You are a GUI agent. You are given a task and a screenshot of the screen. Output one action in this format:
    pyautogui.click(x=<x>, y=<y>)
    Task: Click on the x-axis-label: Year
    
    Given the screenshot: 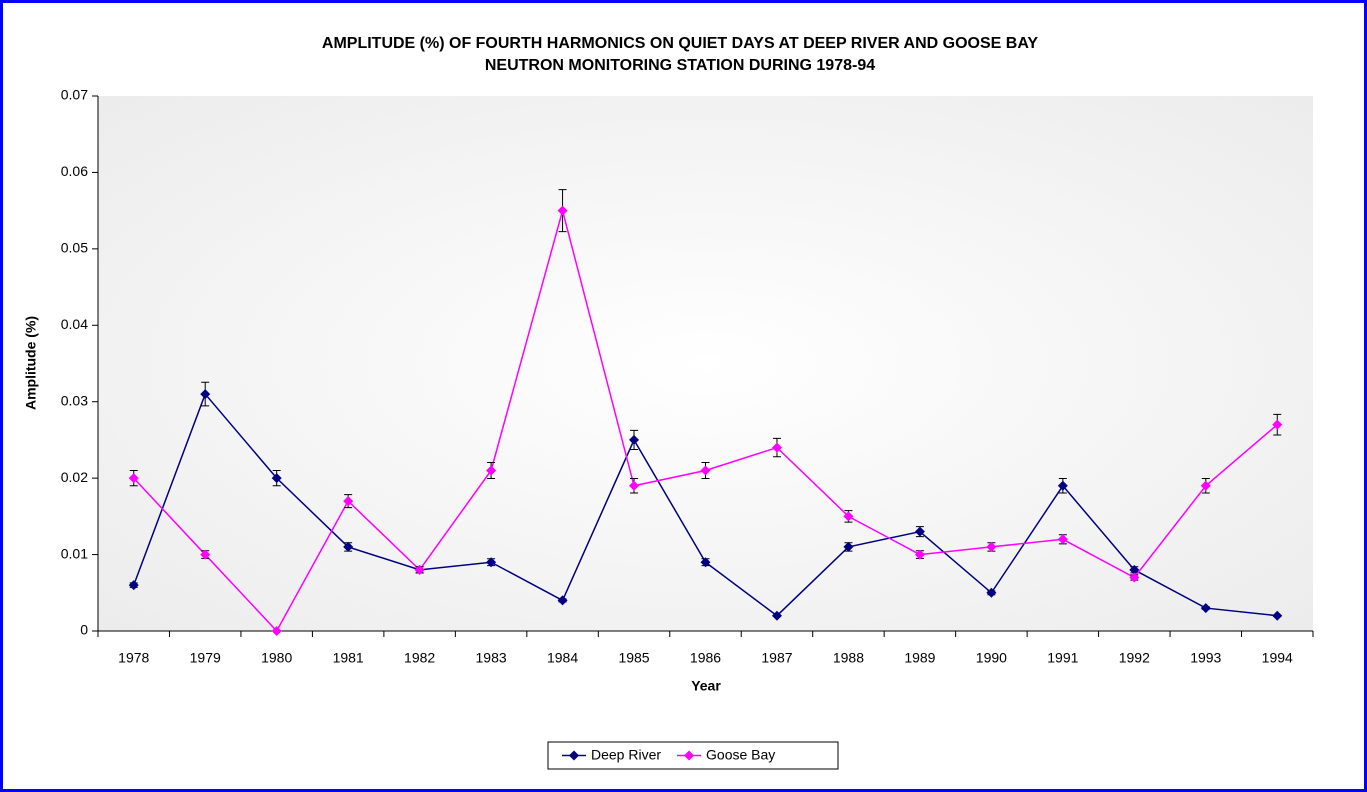 What is the action you would take?
    pyautogui.click(x=706, y=686)
    